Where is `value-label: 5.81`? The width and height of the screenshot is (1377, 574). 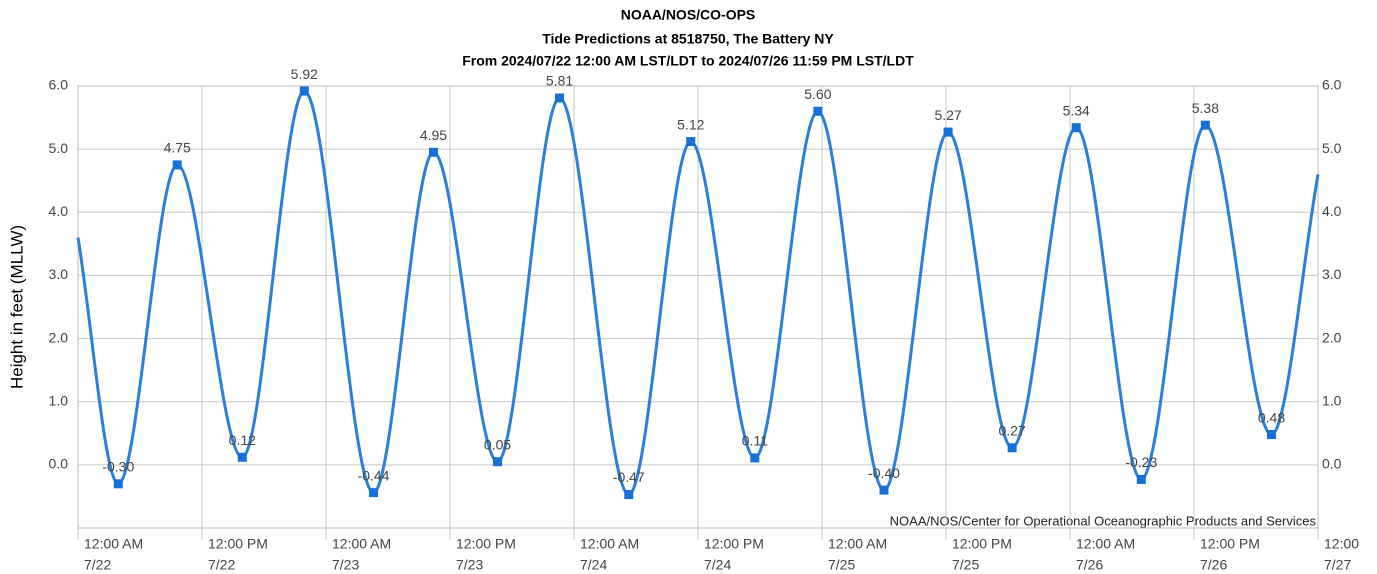 value-label: 5.81 is located at coordinates (559, 81).